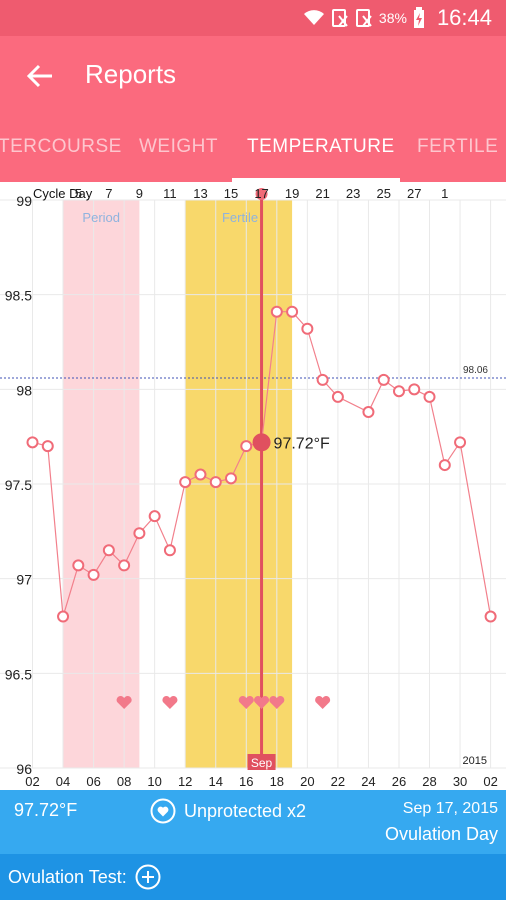 The image size is (506, 900). I want to click on tab-temperature: TEMPERATURE, so click(321, 146).